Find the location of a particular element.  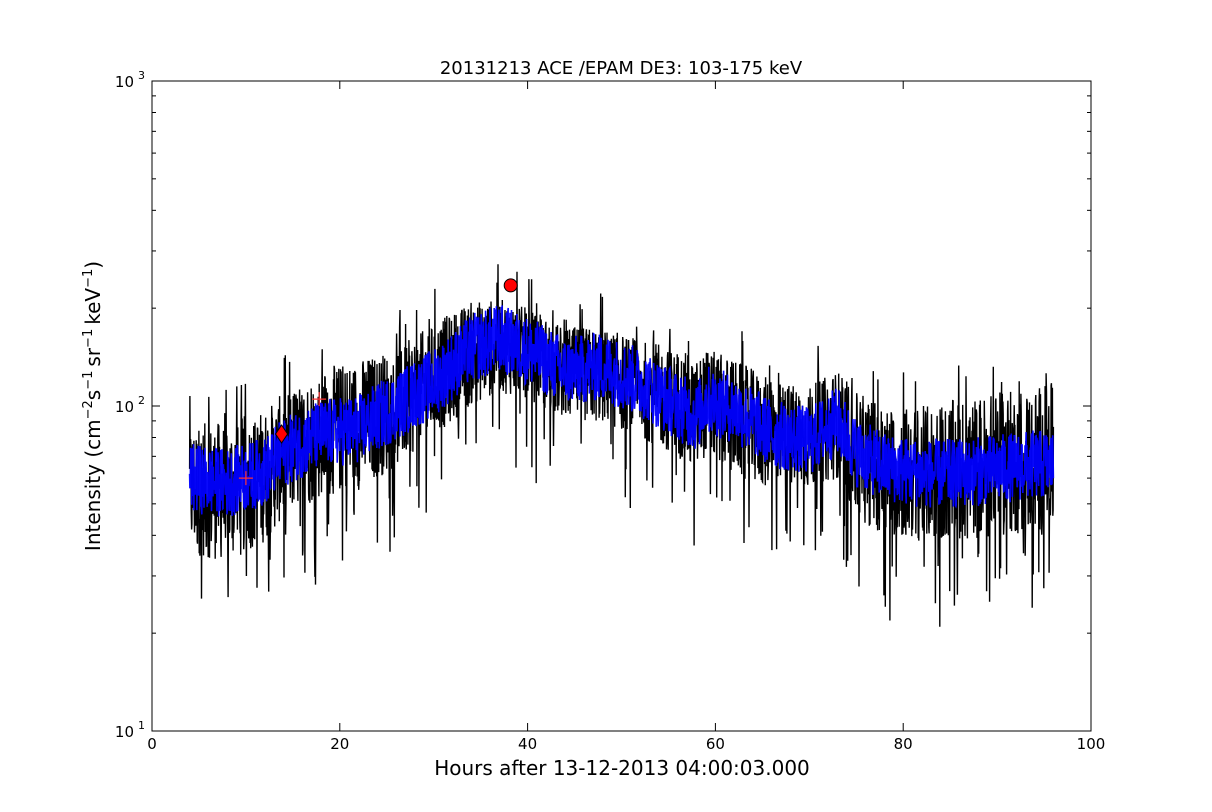

x-tick-label: 100 is located at coordinates (1091, 744).